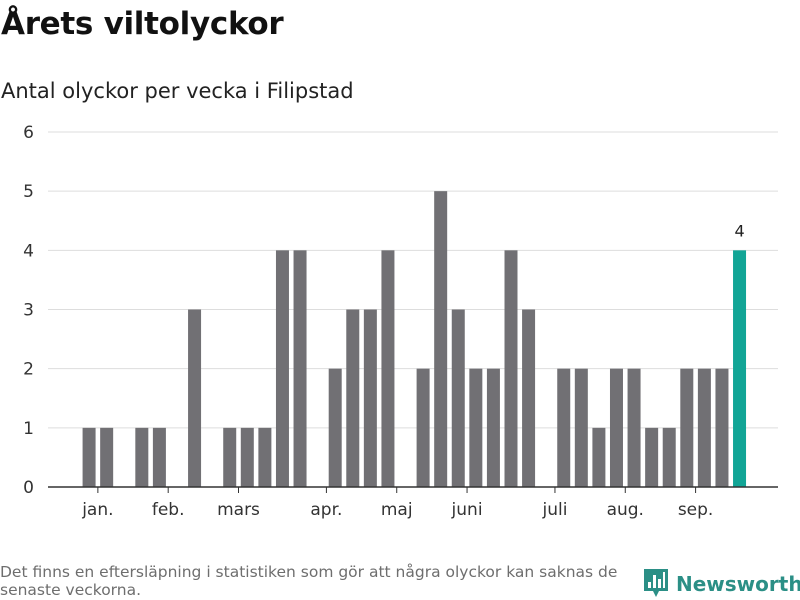 The width and height of the screenshot is (800, 600). I want to click on bar-chart-logo-icon, so click(656, 583).